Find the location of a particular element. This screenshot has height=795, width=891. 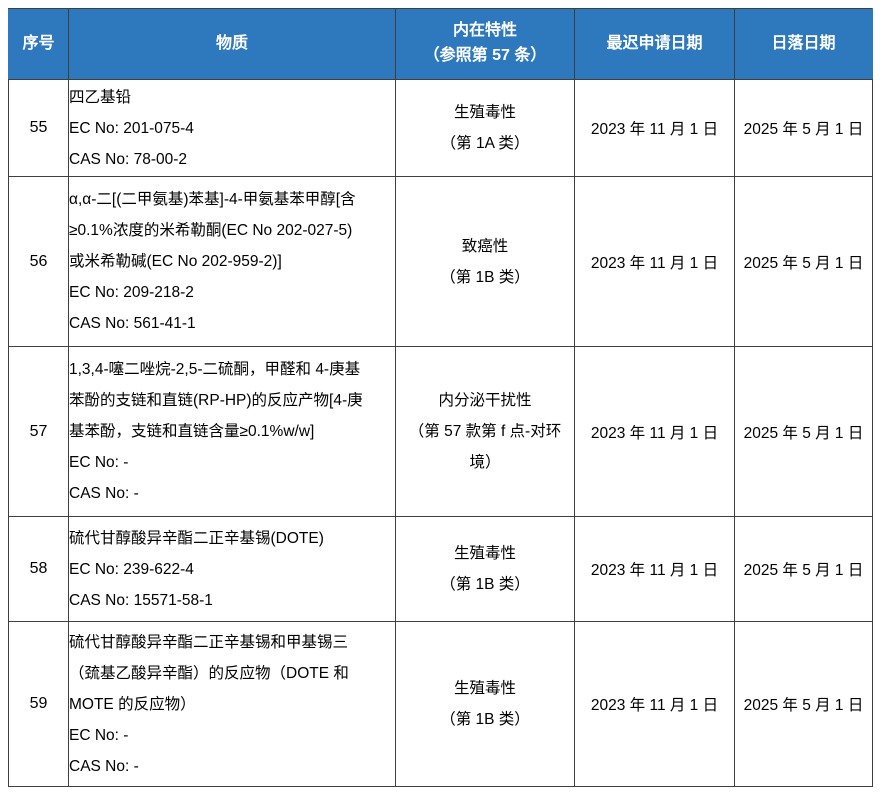

column-header-substance: 物质 is located at coordinates (232, 44).